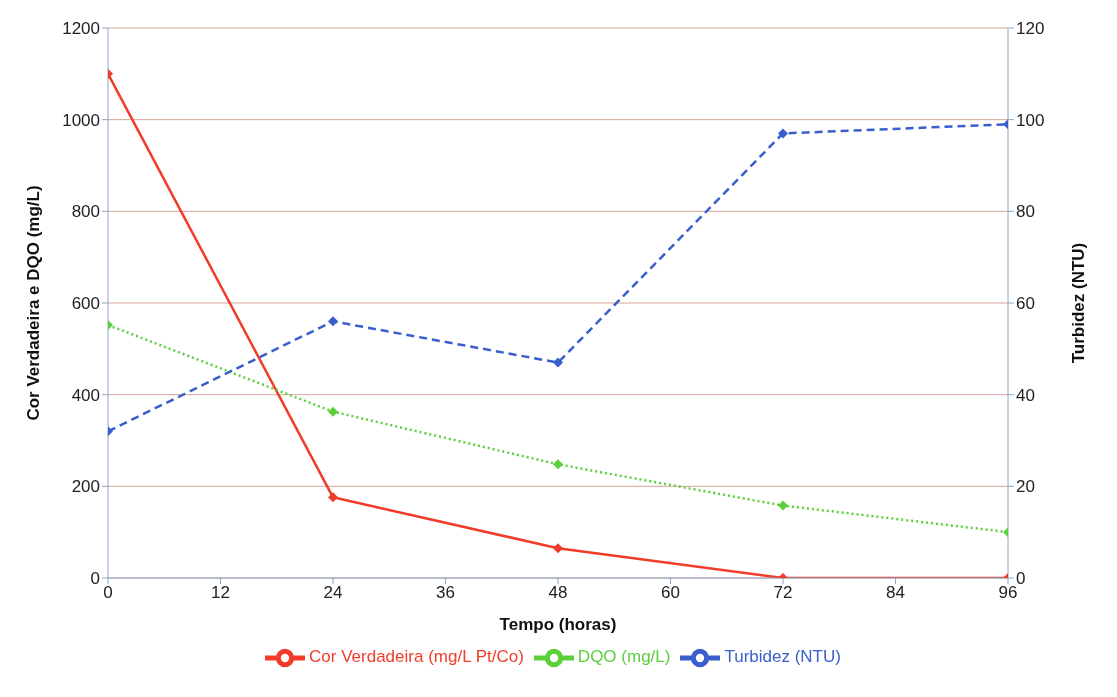 The image size is (1117, 697). What do you see at coordinates (782, 657) in the screenshot?
I see `legend-label: Turbidez (NTU)` at bounding box center [782, 657].